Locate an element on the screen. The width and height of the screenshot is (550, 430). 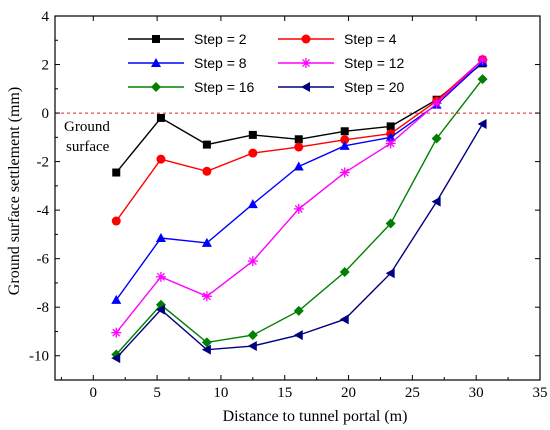
y-tick-label: 2 is located at coordinates (46, 66).